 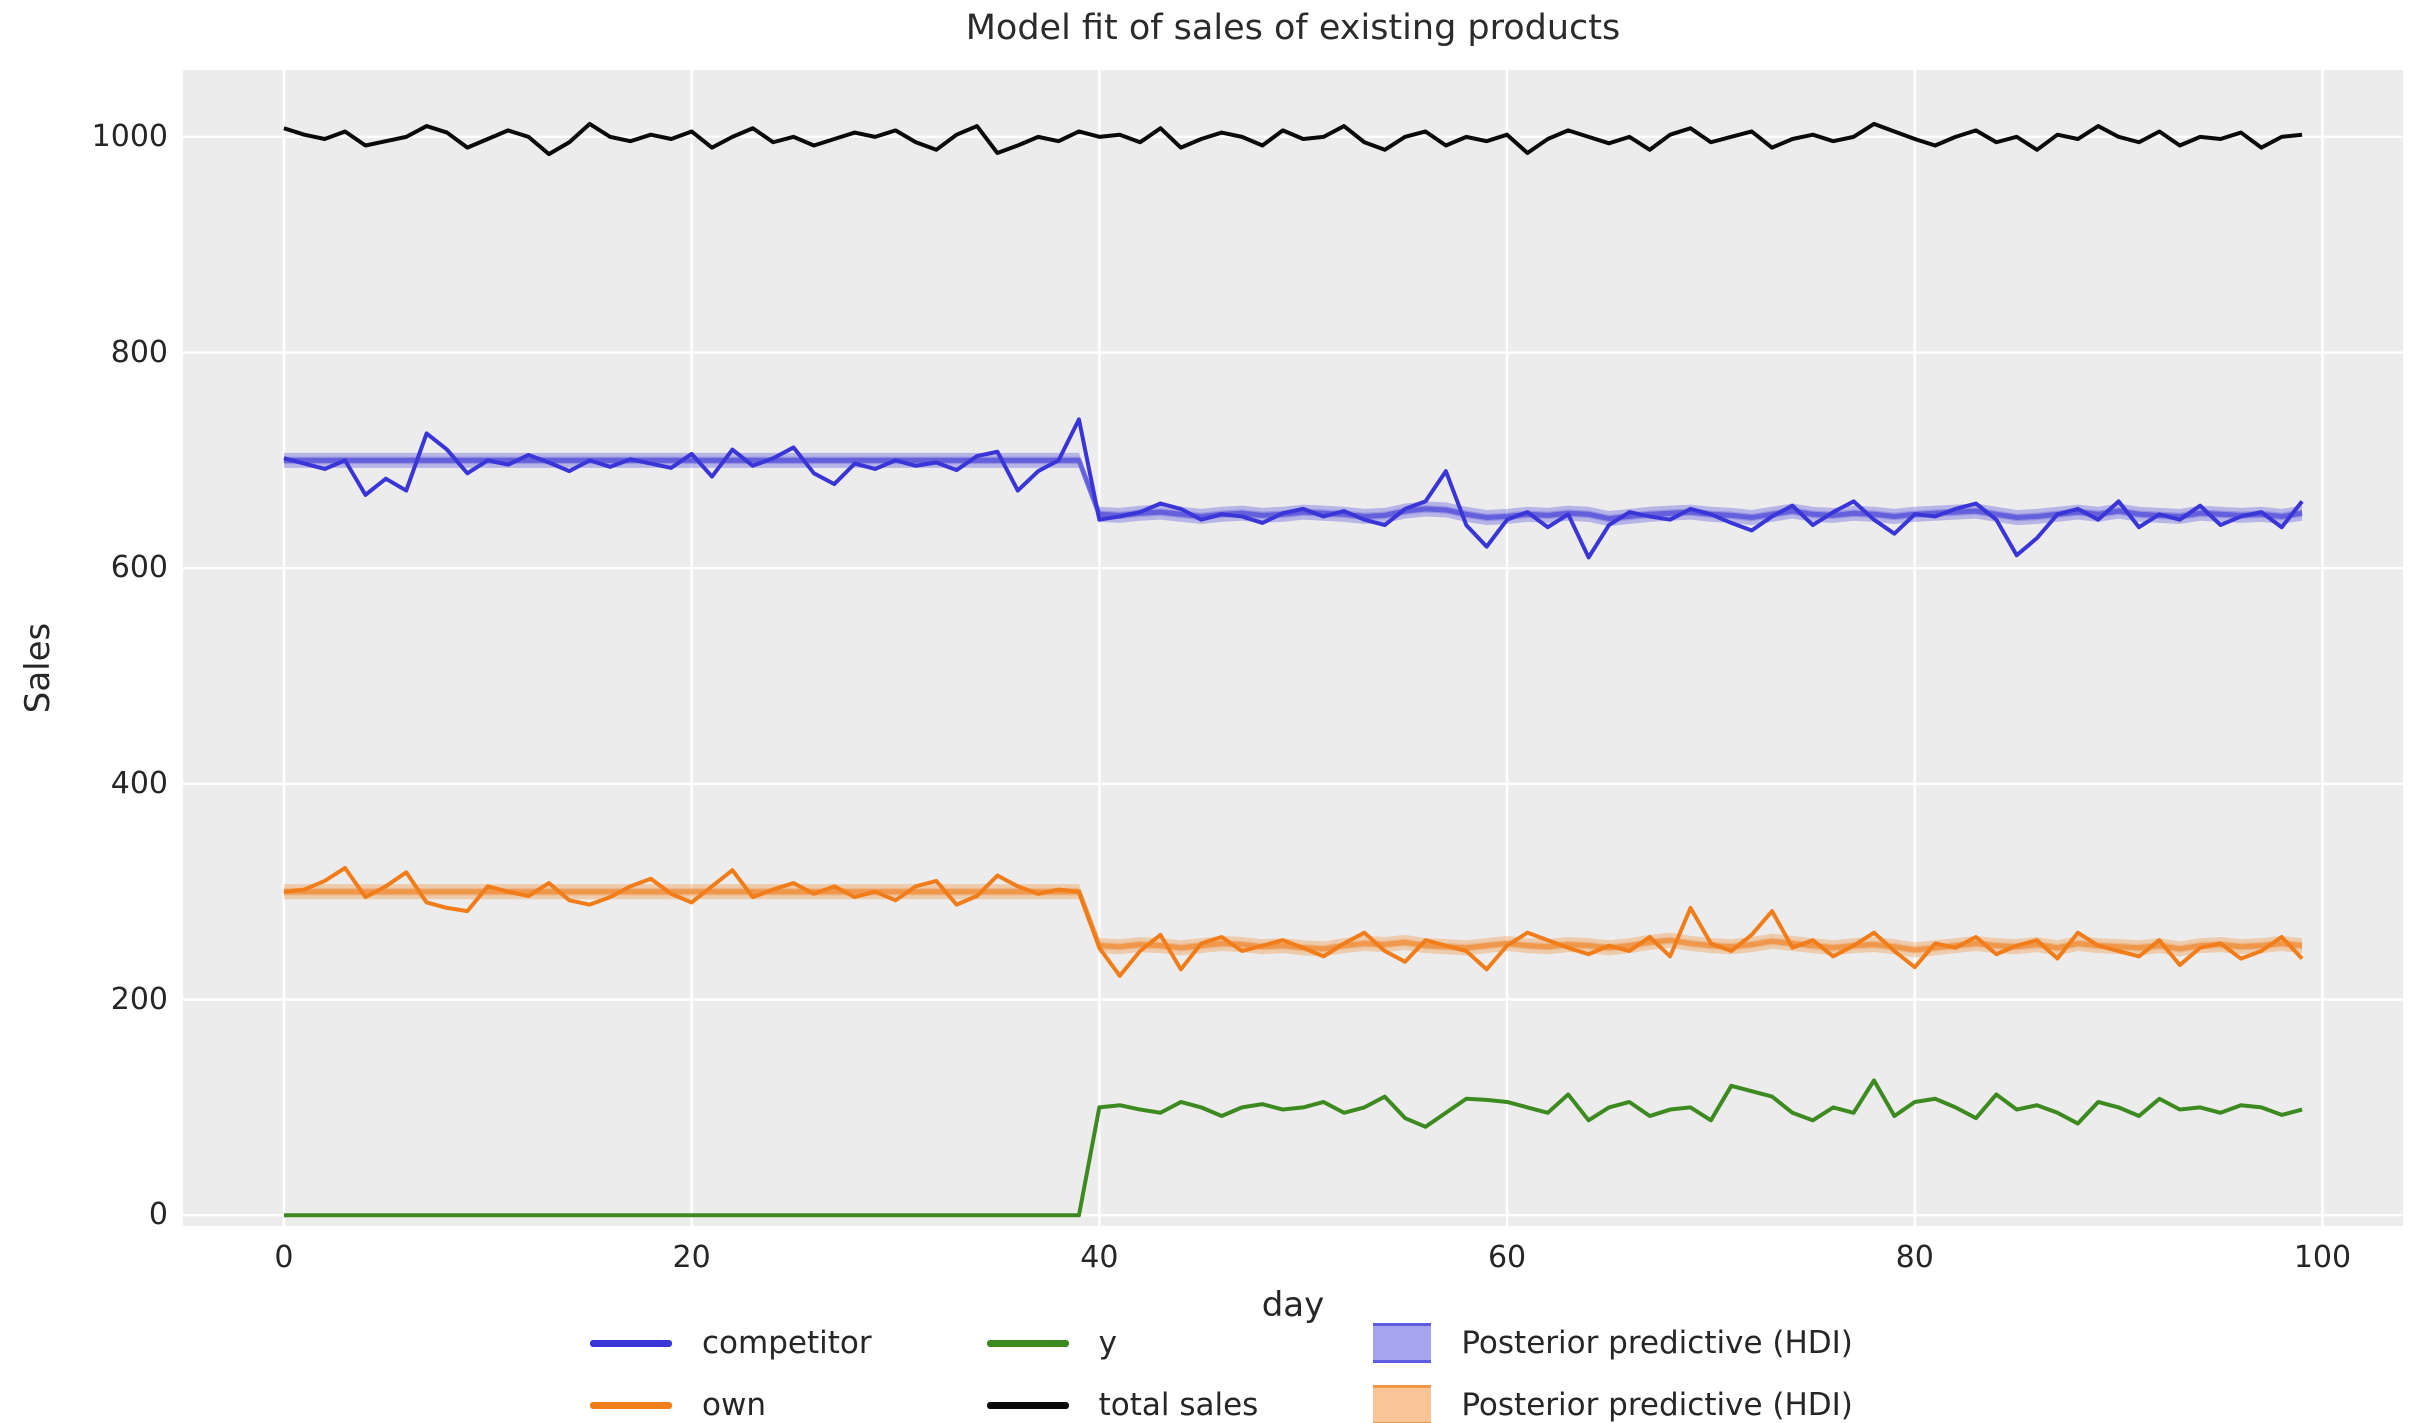 I want to click on series-line-y, so click(x=1293, y=1148).